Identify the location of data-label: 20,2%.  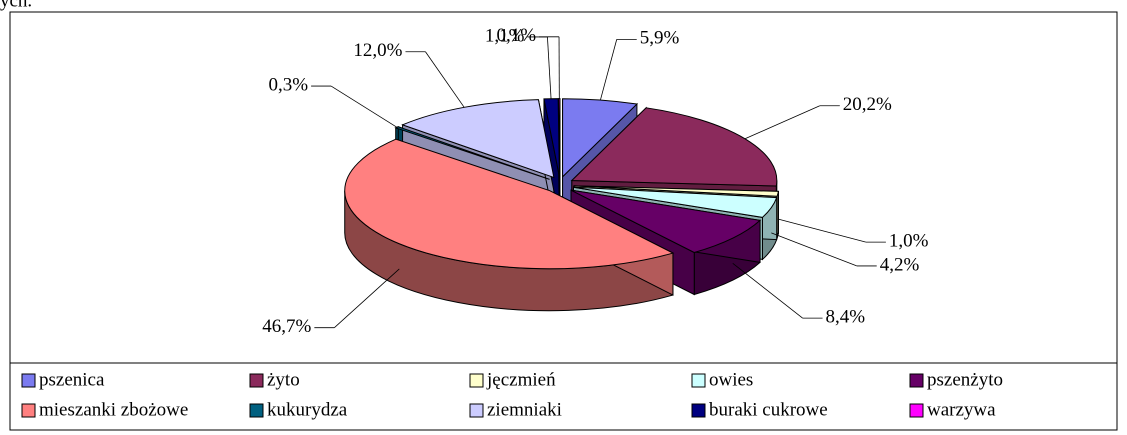
(867, 104).